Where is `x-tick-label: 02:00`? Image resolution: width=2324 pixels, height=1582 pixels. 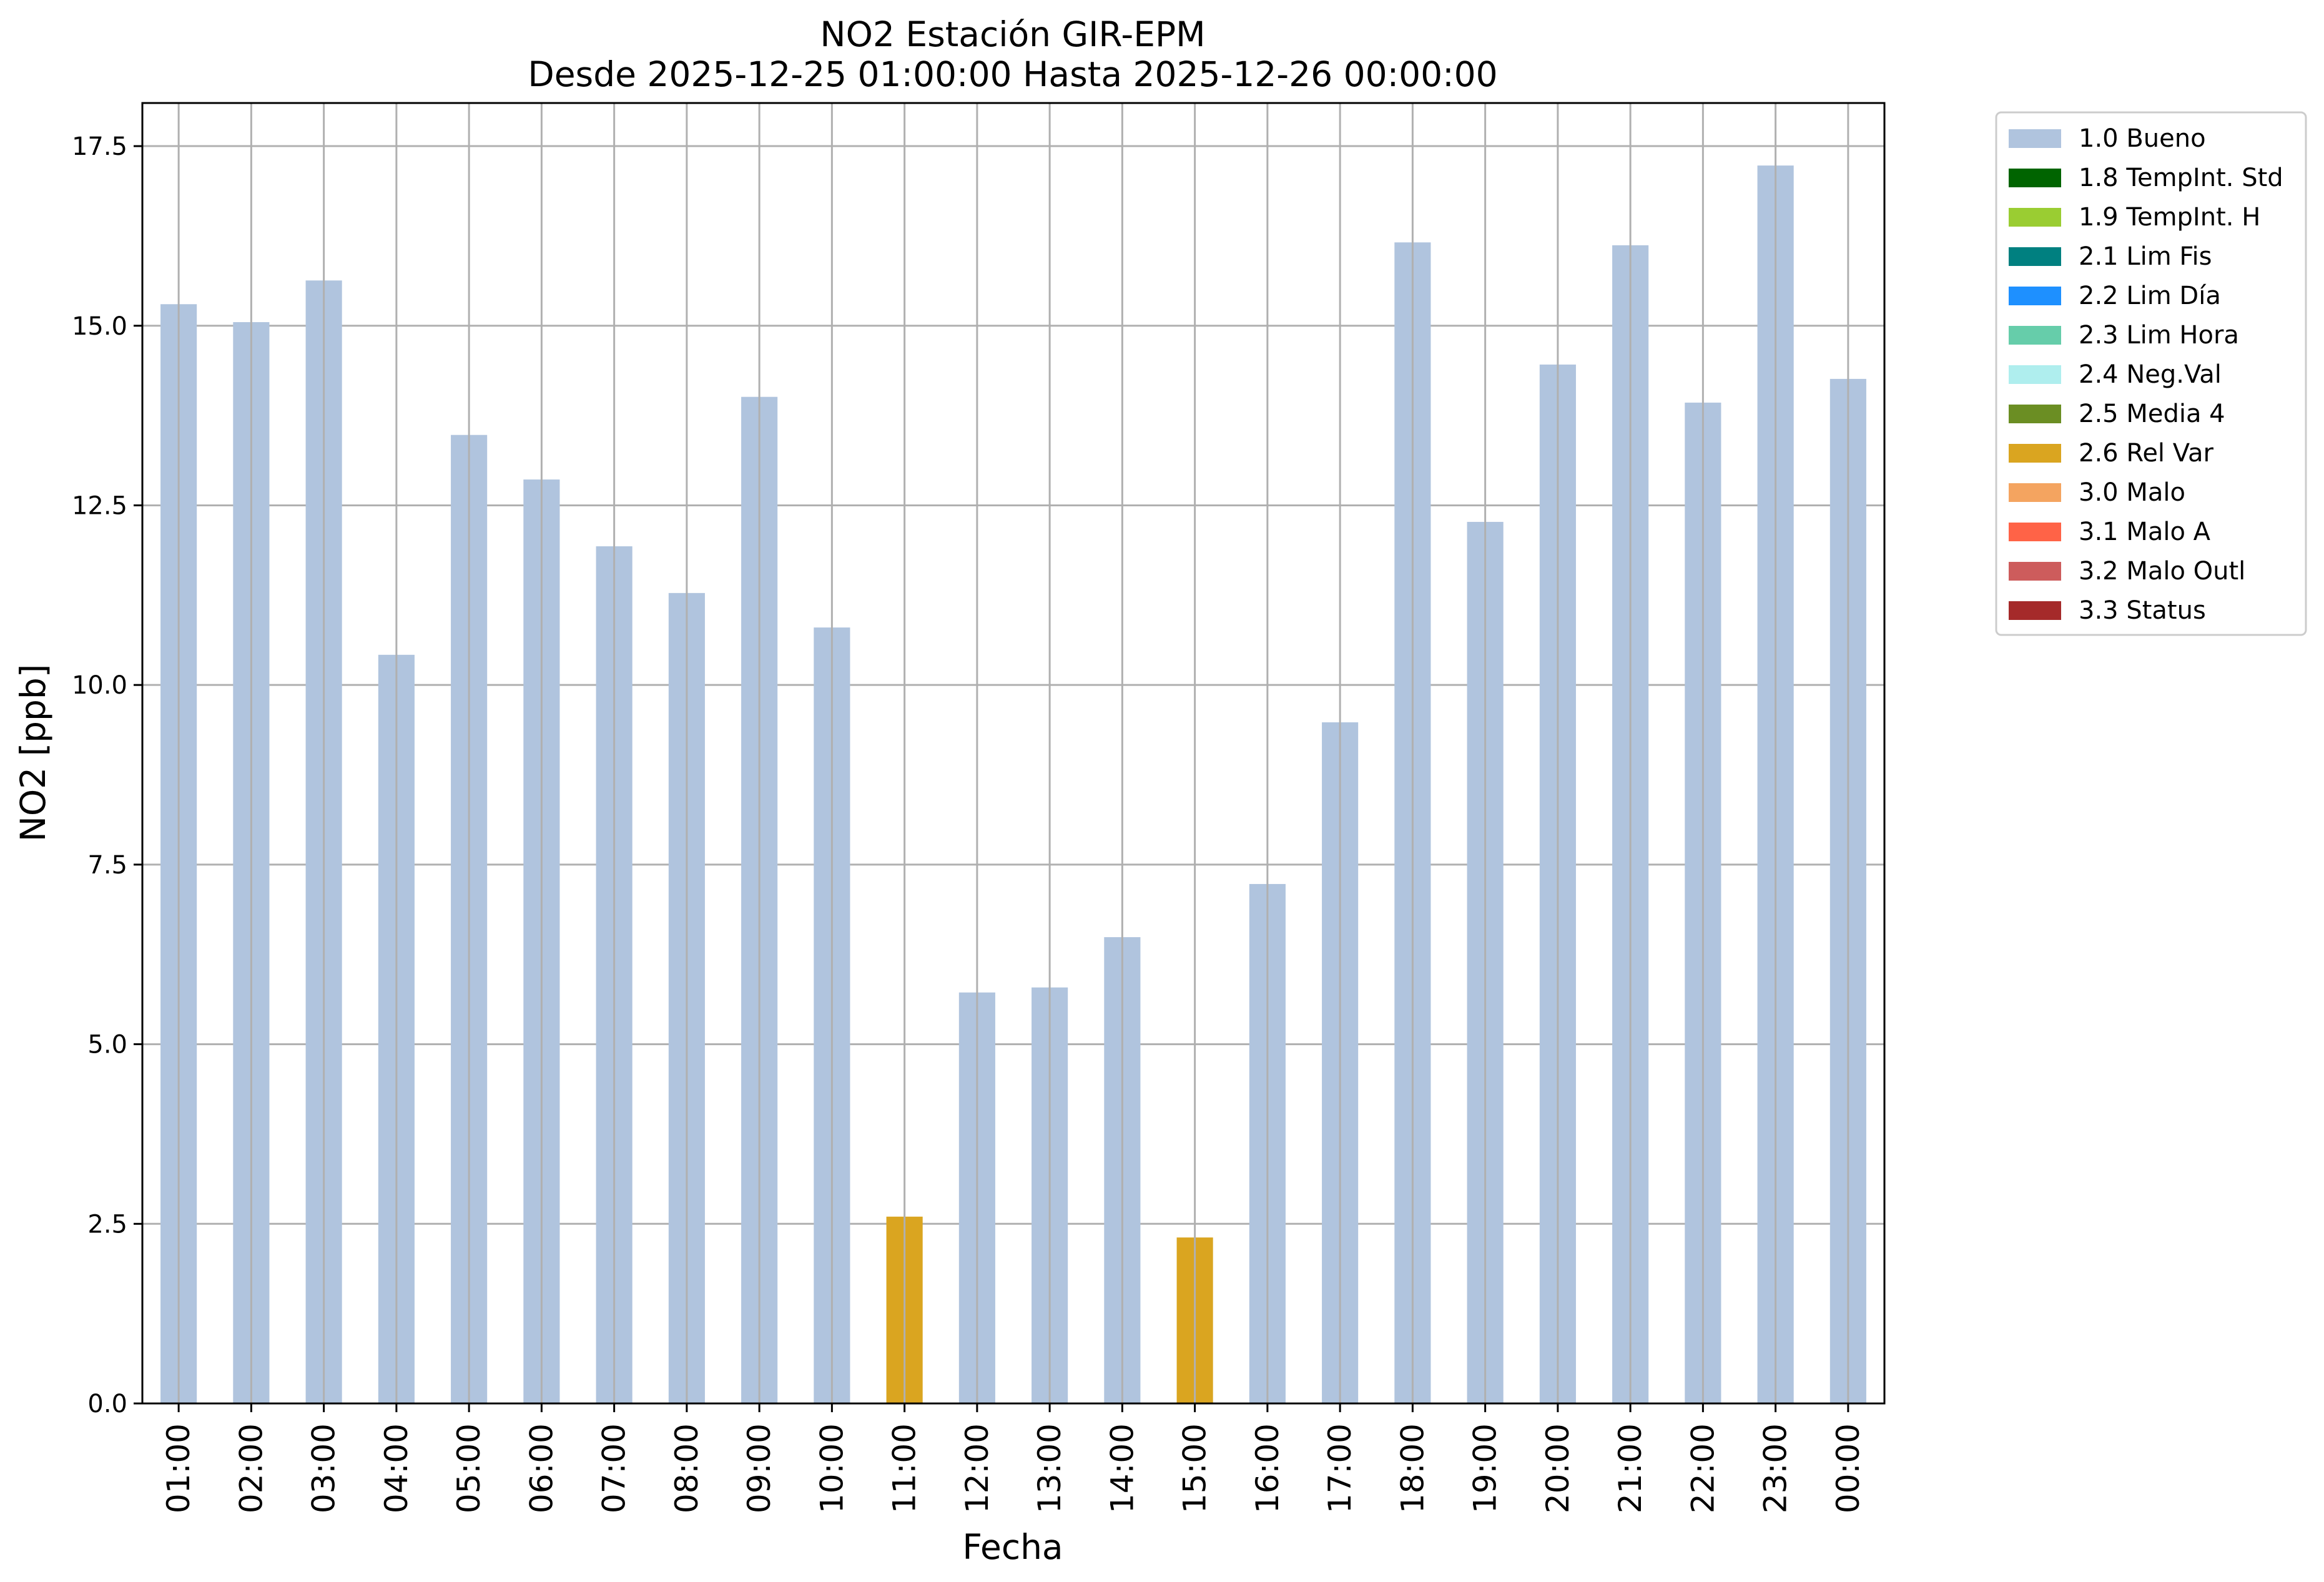
x-tick-label: 02:00 is located at coordinates (251, 1468).